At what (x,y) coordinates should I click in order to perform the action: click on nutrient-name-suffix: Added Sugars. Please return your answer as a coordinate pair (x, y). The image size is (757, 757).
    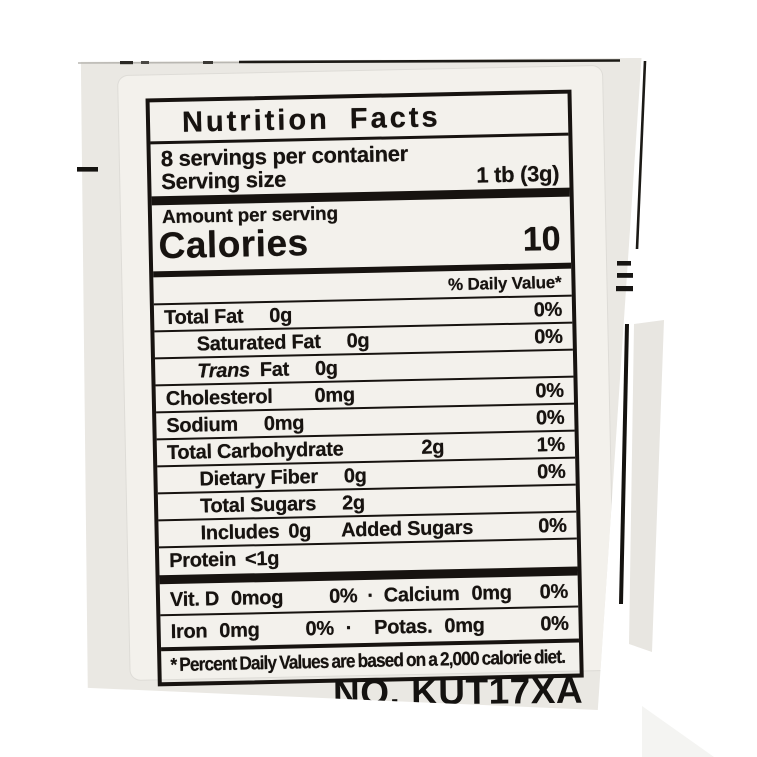
    Looking at the image, I should click on (407, 529).